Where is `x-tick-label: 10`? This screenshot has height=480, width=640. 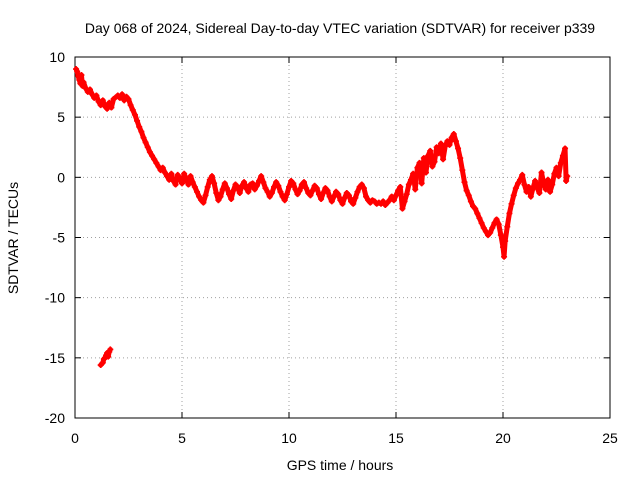
x-tick-label: 10 is located at coordinates (289, 438).